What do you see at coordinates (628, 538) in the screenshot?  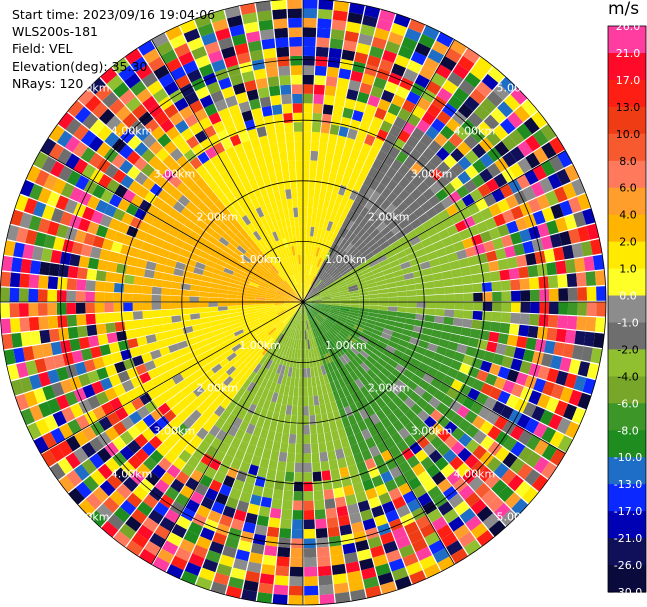 I see `colorbar-tick-label: -21.0` at bounding box center [628, 538].